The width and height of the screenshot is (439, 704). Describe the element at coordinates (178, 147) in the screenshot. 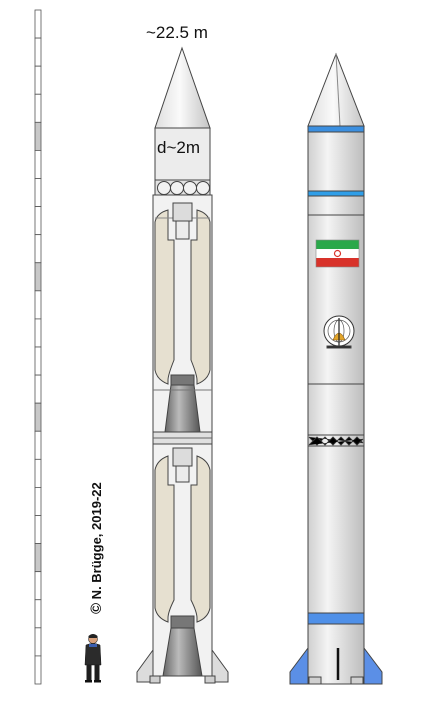

I see `diameter-label: d~2m` at that location.